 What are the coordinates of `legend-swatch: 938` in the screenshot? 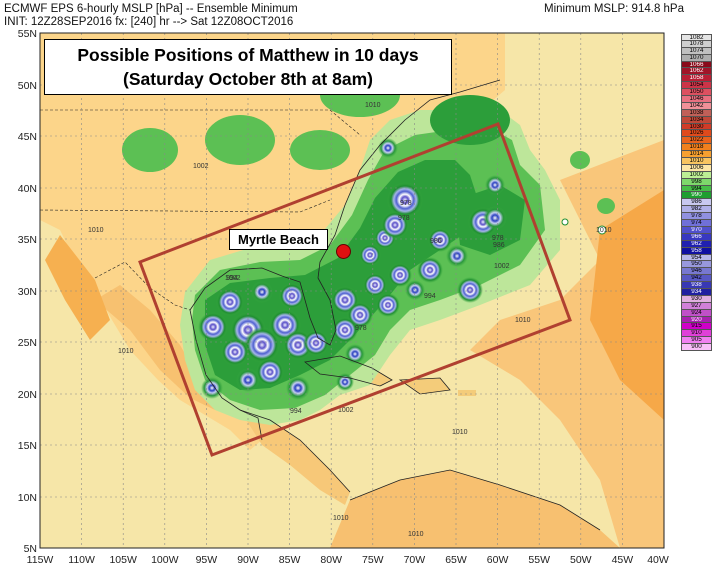 It's located at (696, 285).